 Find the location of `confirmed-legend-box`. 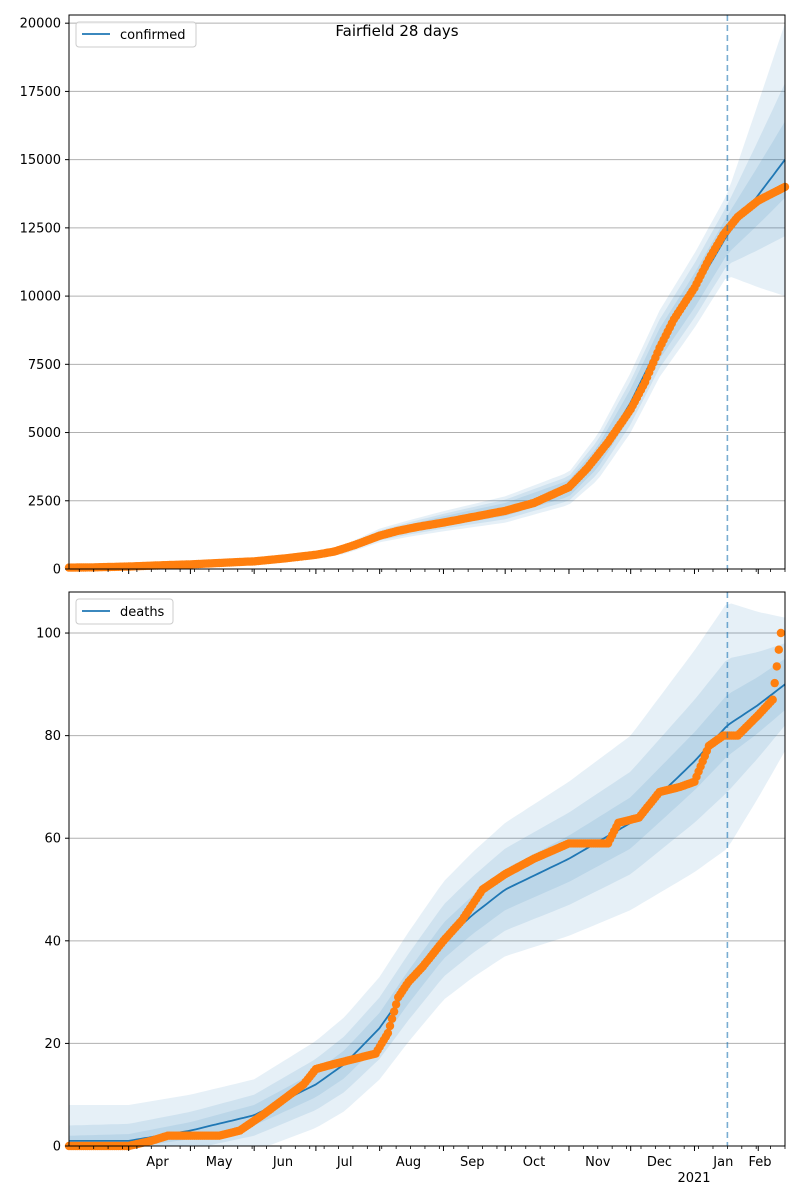

confirmed-legend-box is located at coordinates (136, 34).